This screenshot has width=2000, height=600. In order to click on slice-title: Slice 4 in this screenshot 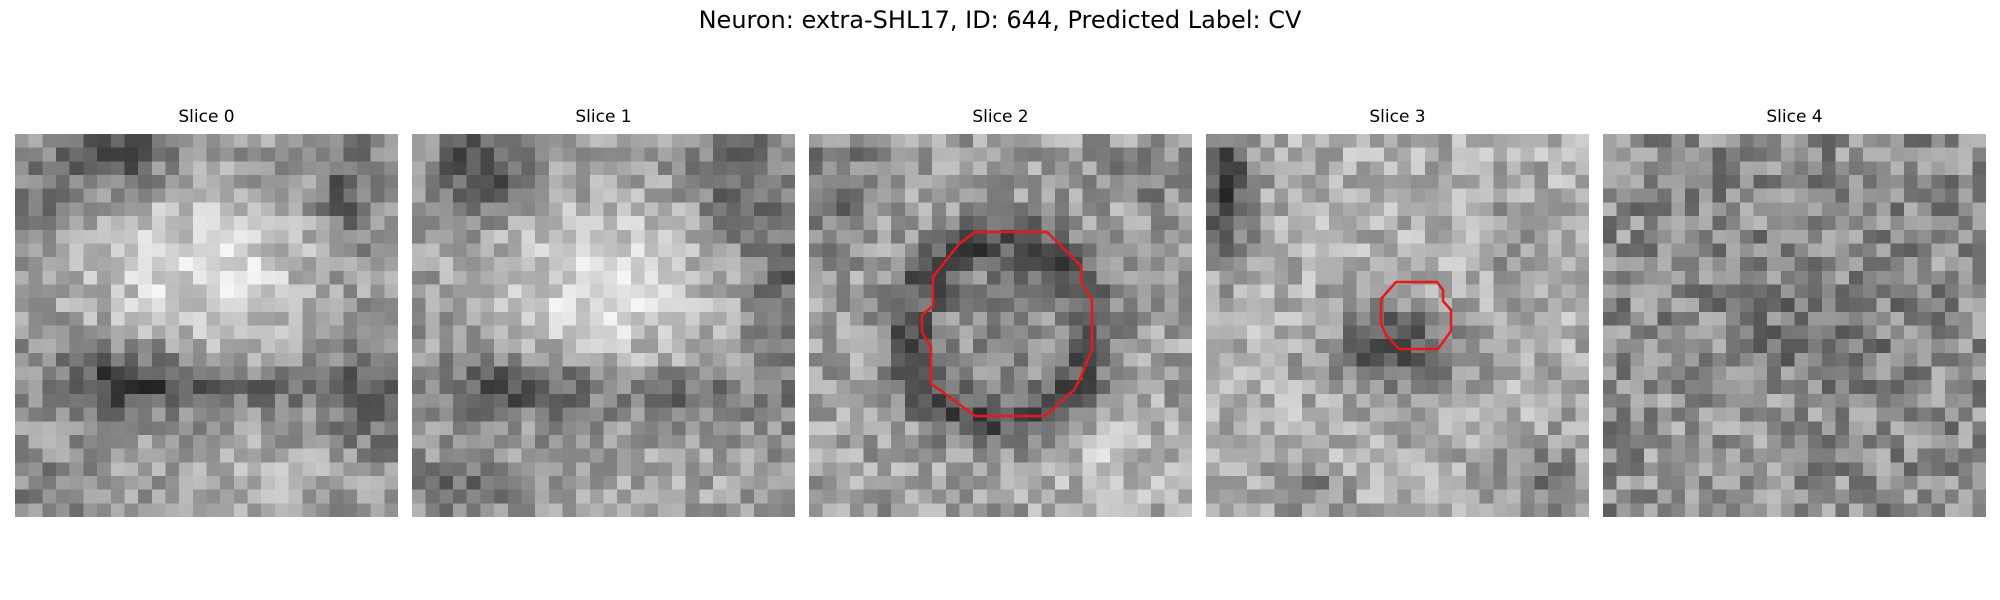, I will do `click(1794, 117)`.